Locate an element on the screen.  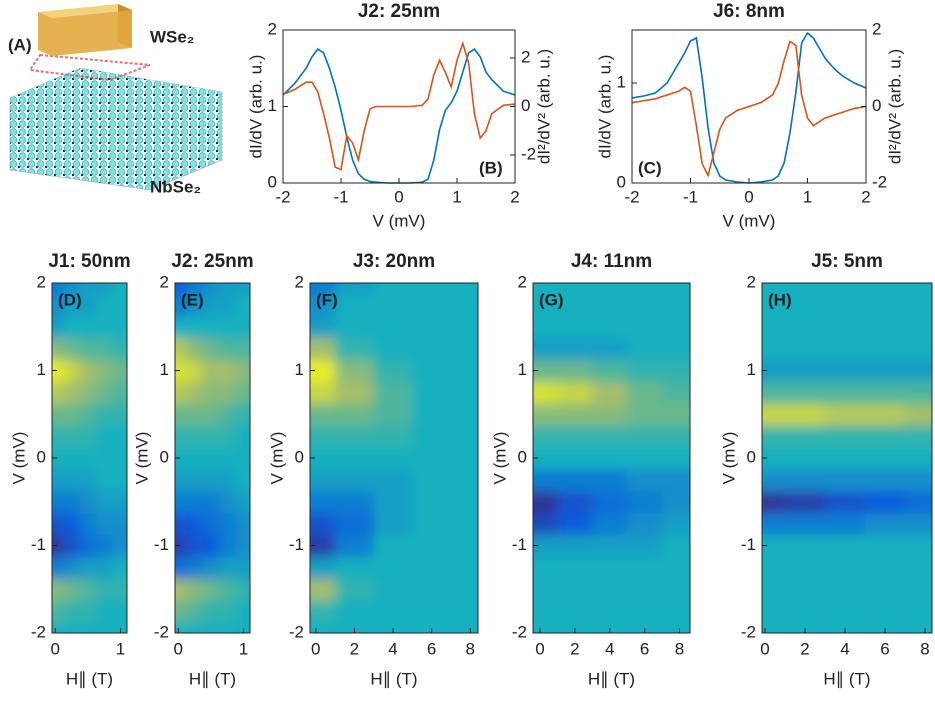
chart-title: J3: 20nm is located at coordinates (394, 261).